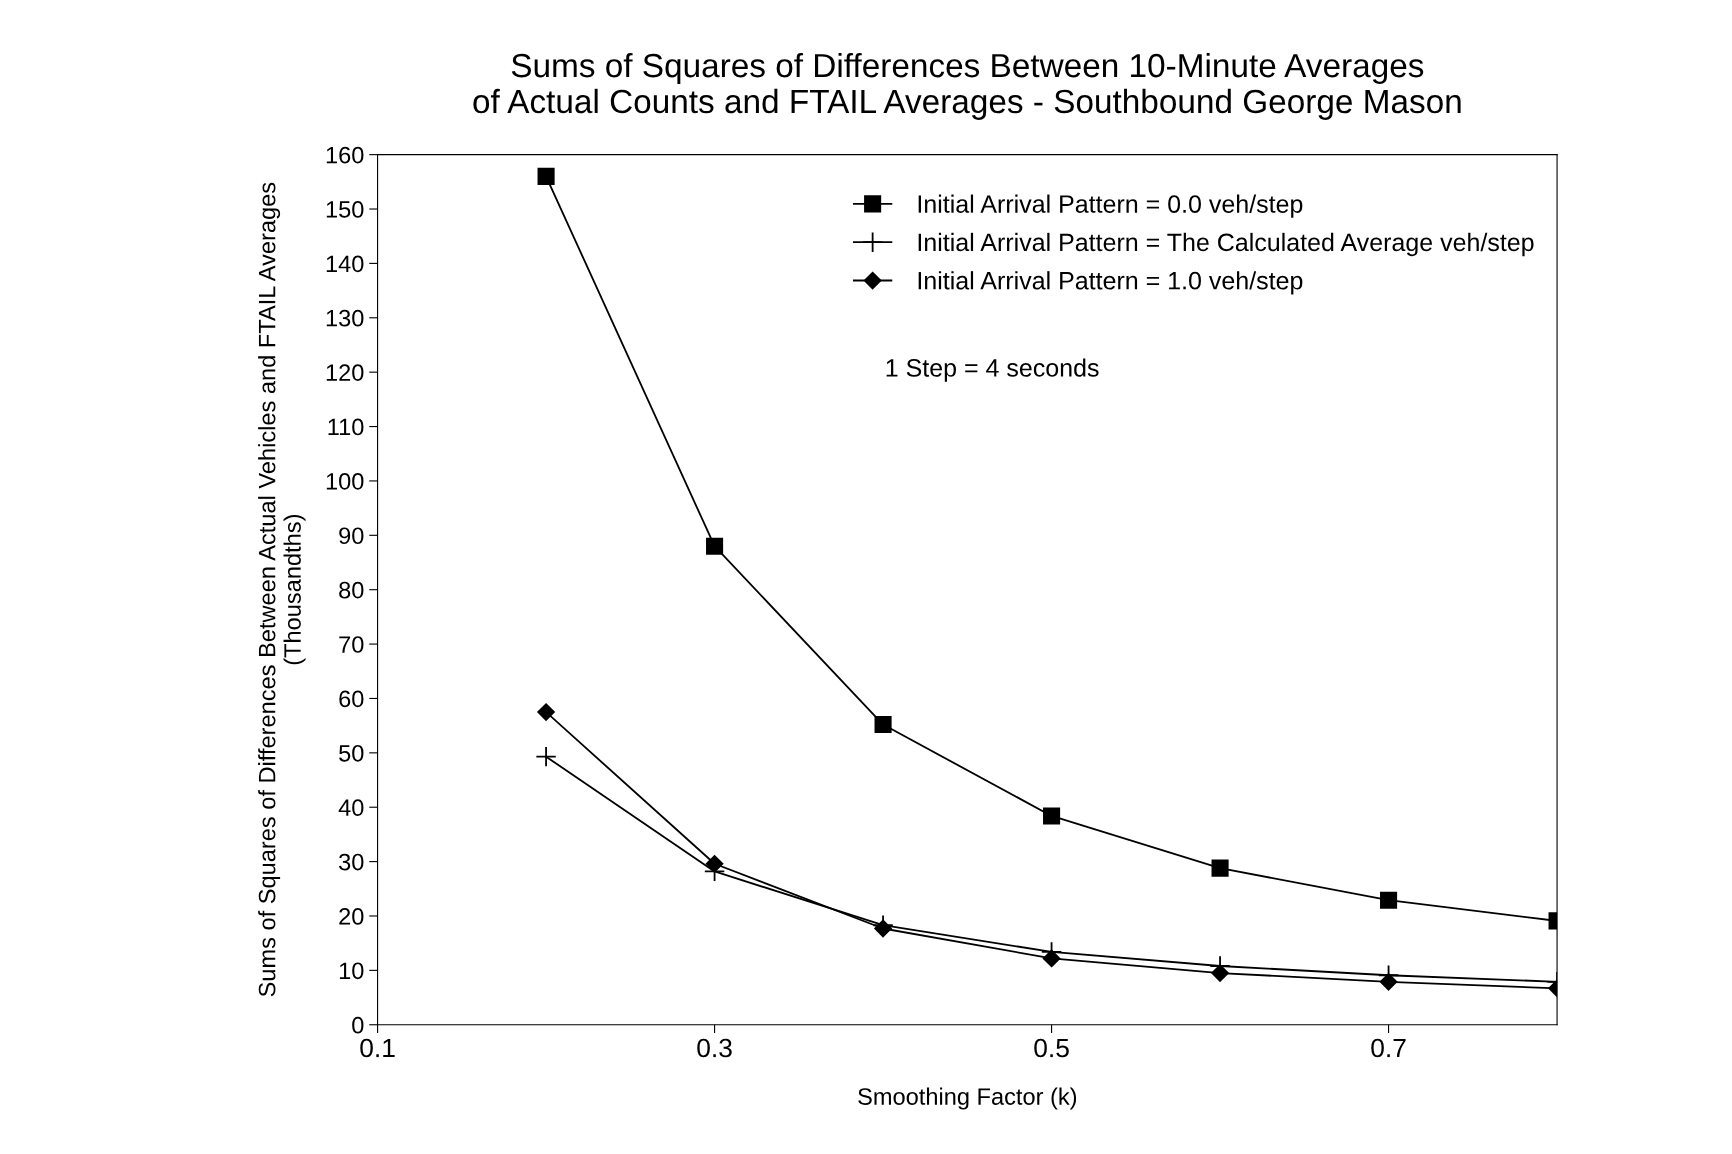 This screenshot has width=1732, height=1154. Describe the element at coordinates (967, 86) in the screenshot. I see `chart-title: Sums of Squares of Differences Between 10-Minute Averages of Actual Counts and FTAIL Averages - Southbound George Mason` at that location.